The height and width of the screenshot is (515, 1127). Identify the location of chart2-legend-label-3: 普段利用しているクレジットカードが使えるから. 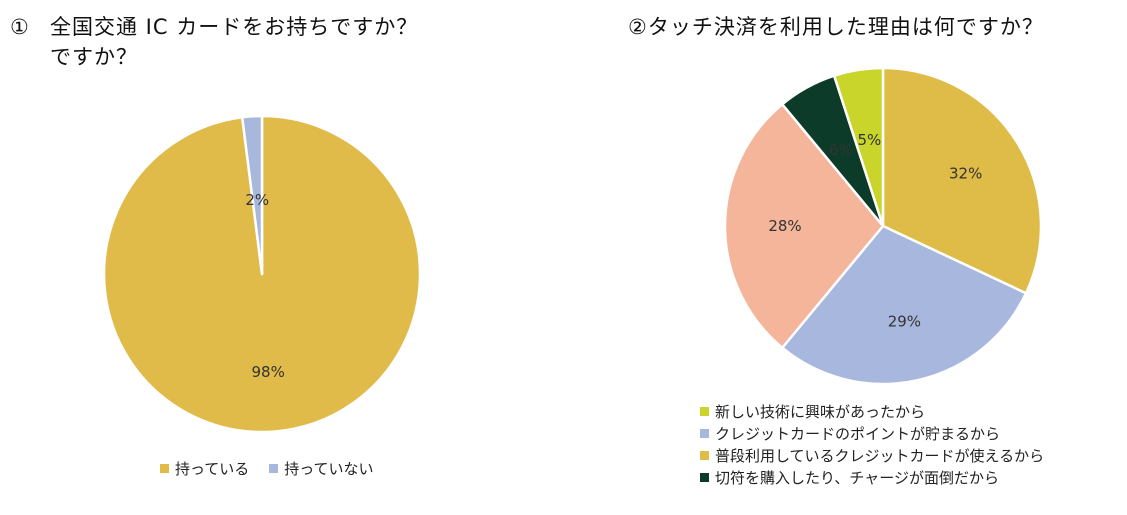
(880, 455).